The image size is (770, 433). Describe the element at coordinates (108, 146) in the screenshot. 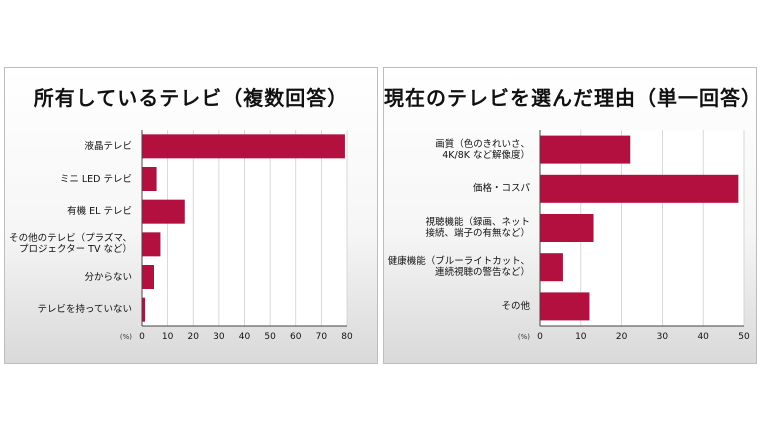

I see `category-label: 液晶テレビ` at that location.